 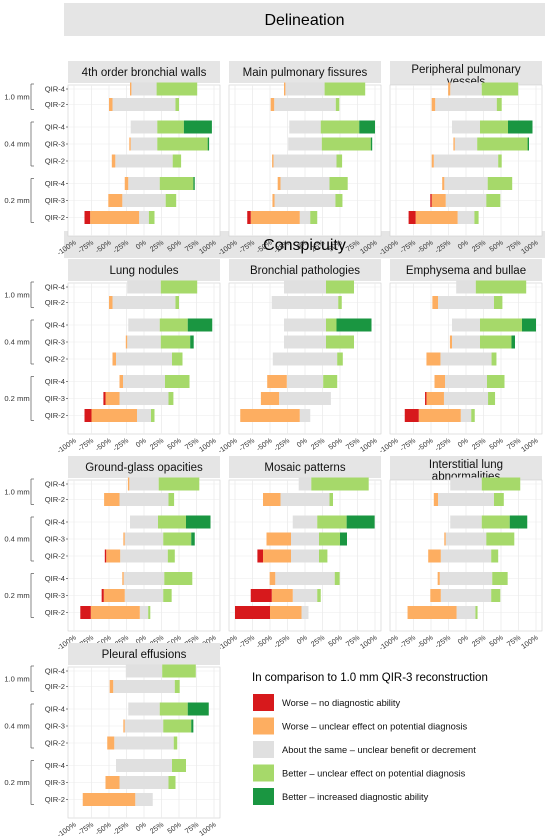 I want to click on x-tick-label: 0%, so click(x=141, y=443).